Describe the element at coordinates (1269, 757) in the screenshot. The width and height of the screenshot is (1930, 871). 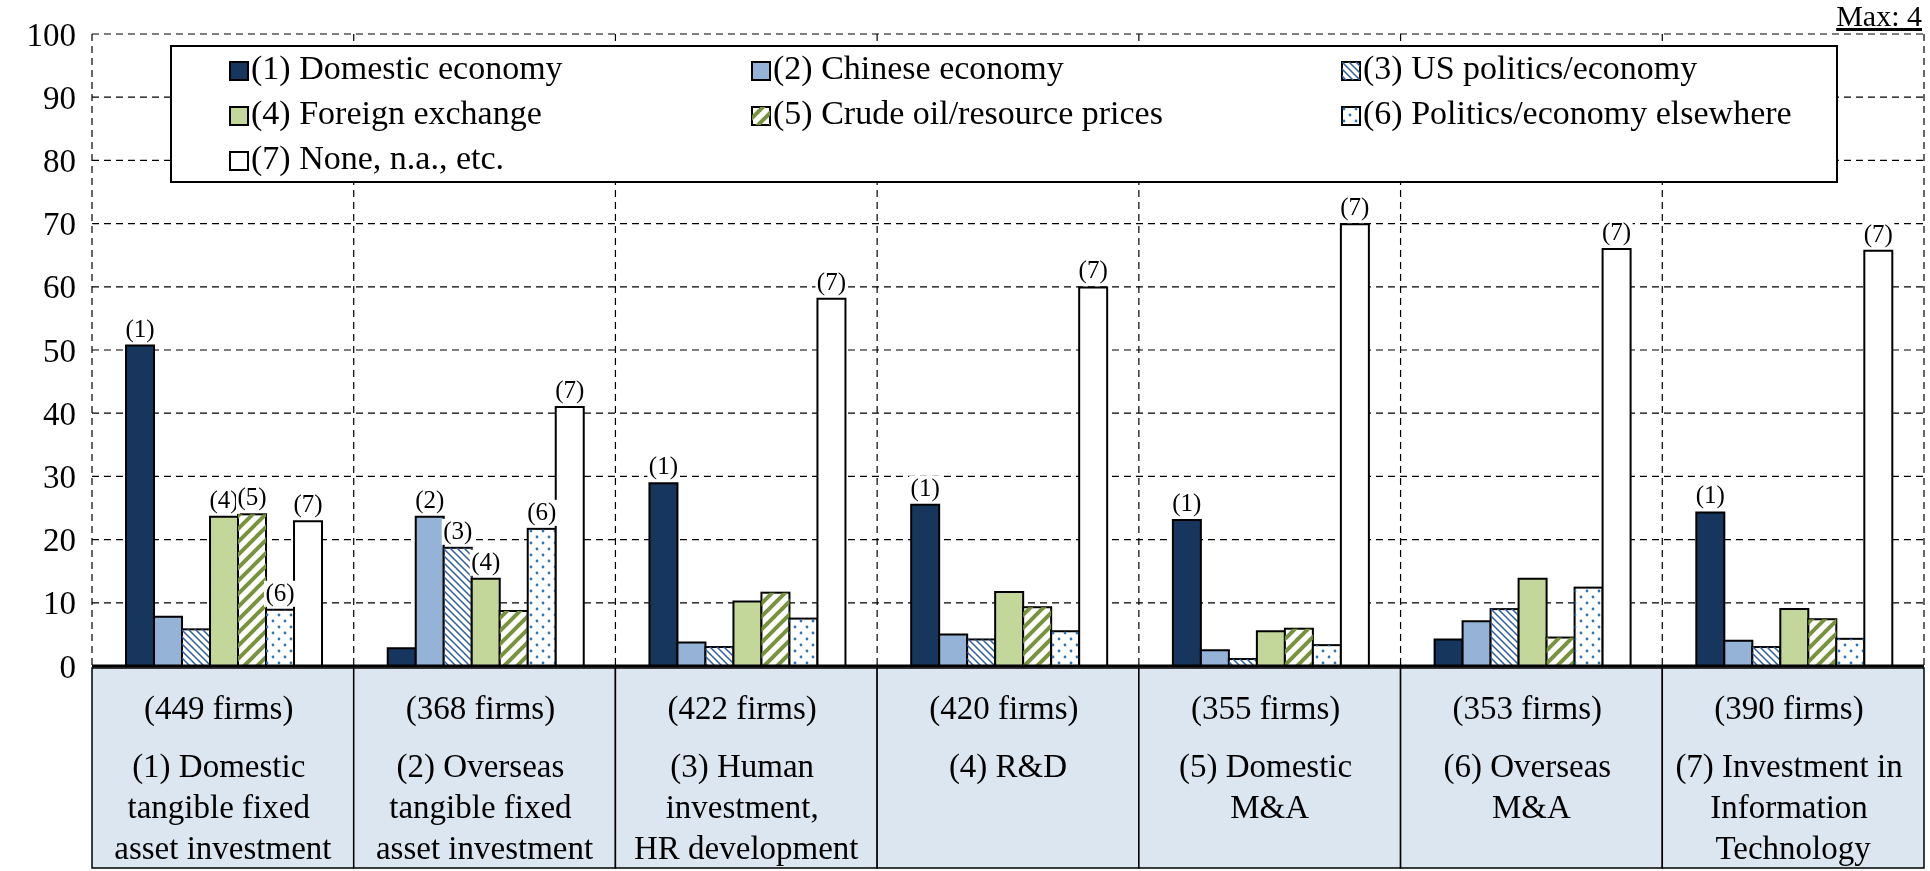
I see `x-tick-label: (355 firms) (5) Domestic M&A` at that location.